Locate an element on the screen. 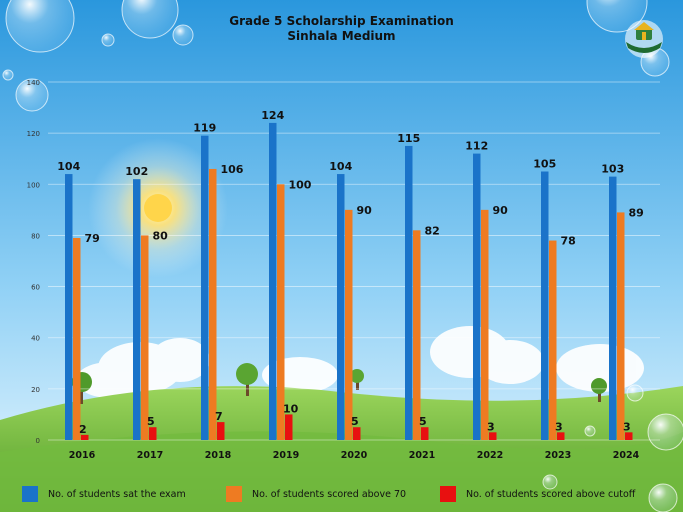  legend-item-above70: No. of students scored above 70 is located at coordinates (316, 494).